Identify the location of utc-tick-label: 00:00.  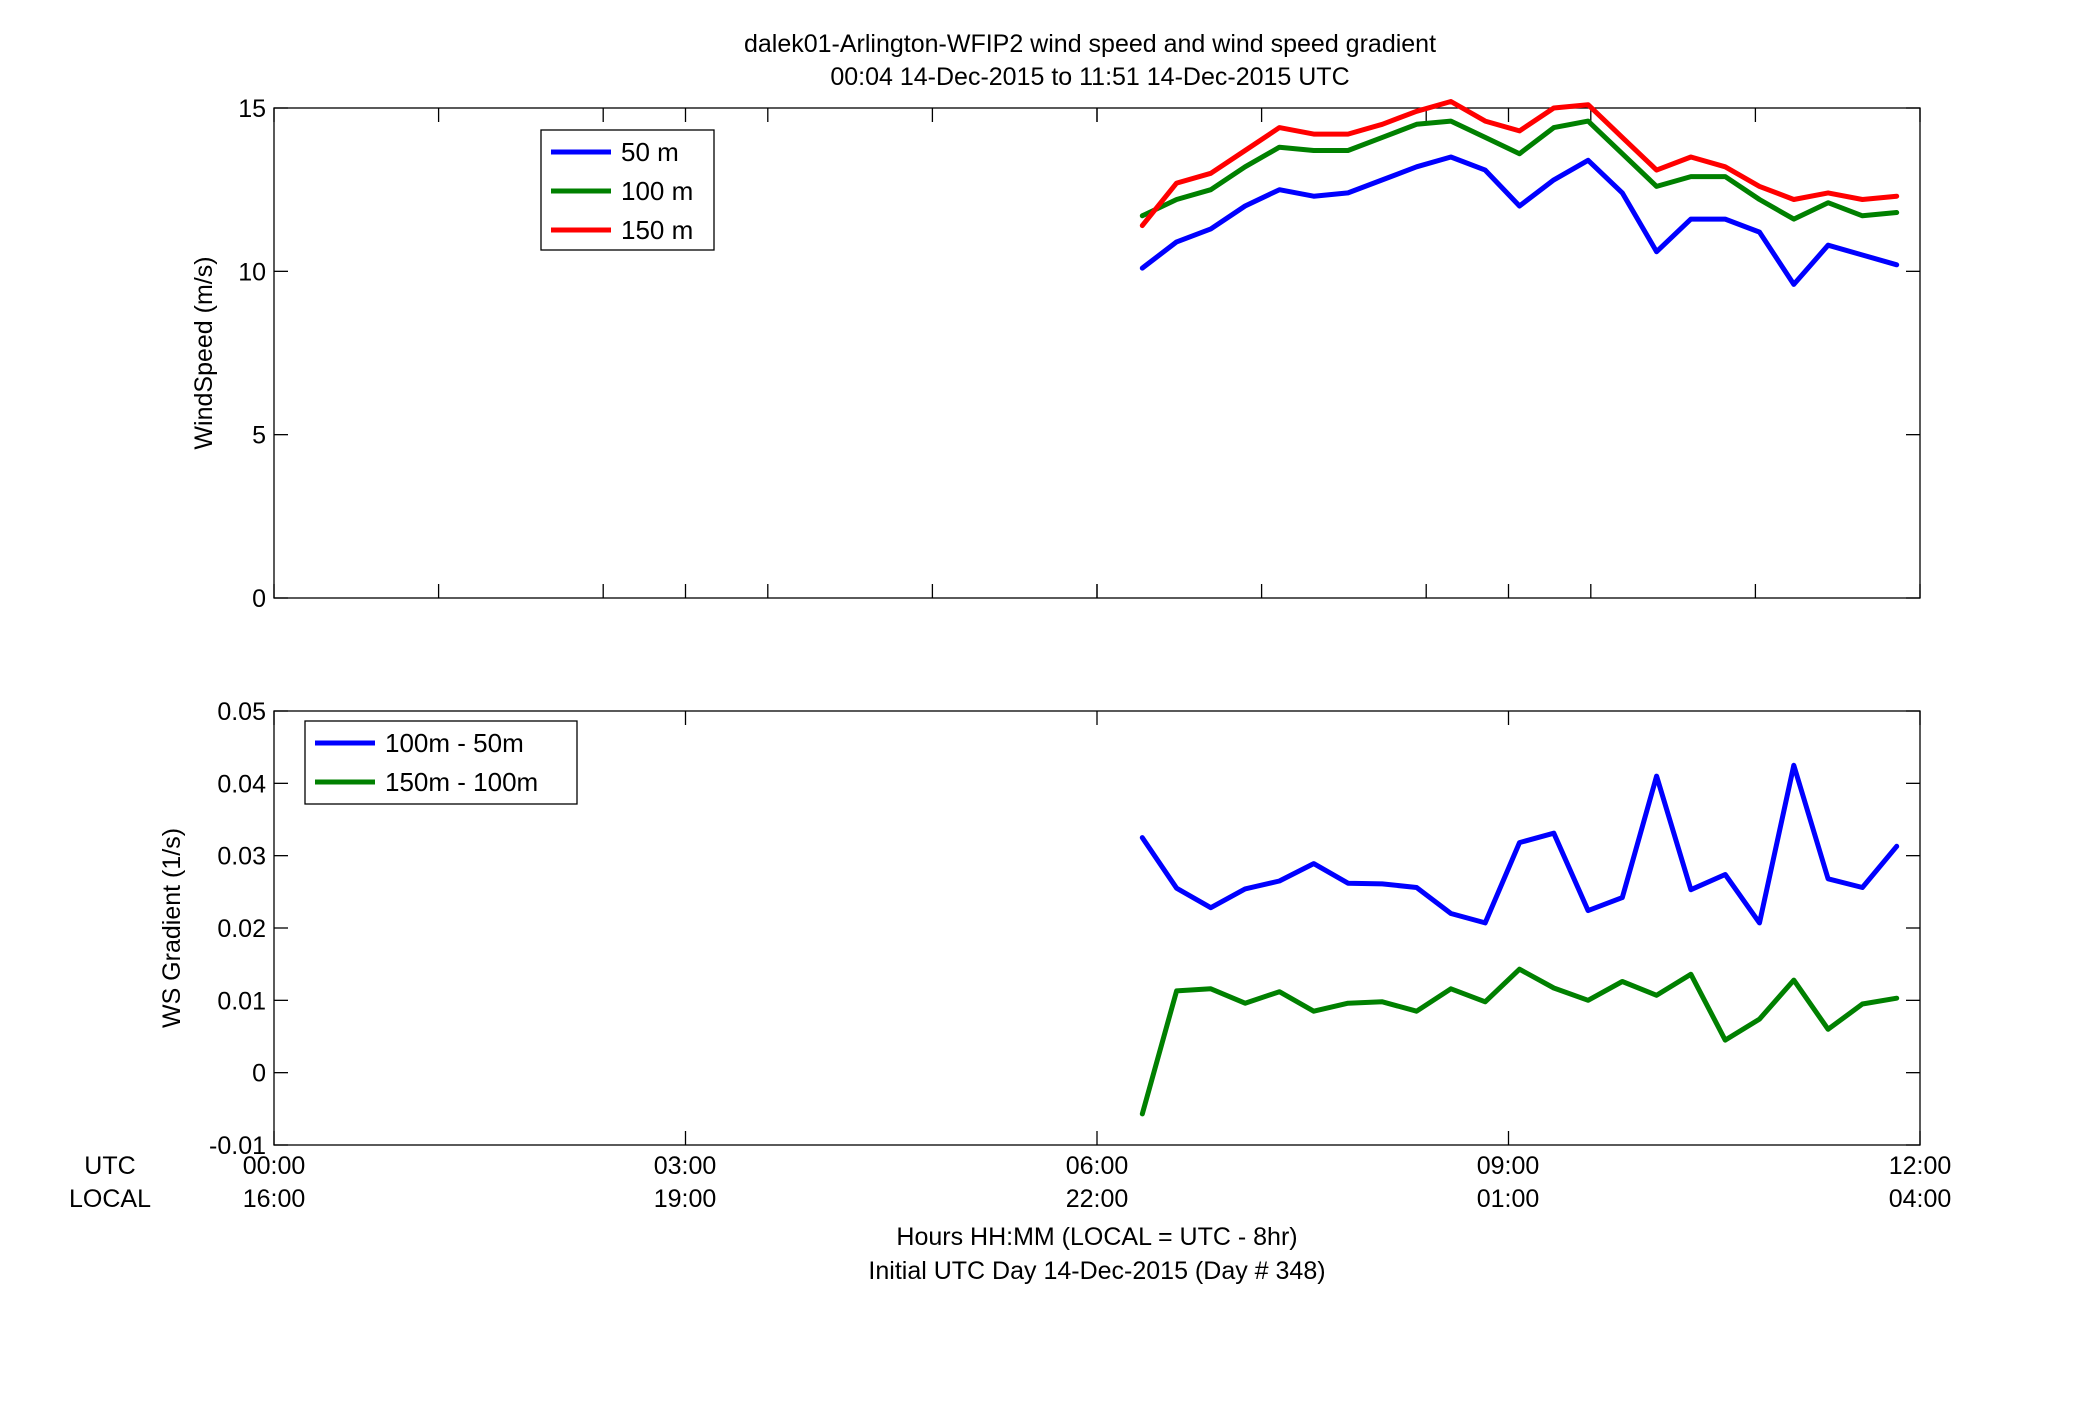
(274, 1166).